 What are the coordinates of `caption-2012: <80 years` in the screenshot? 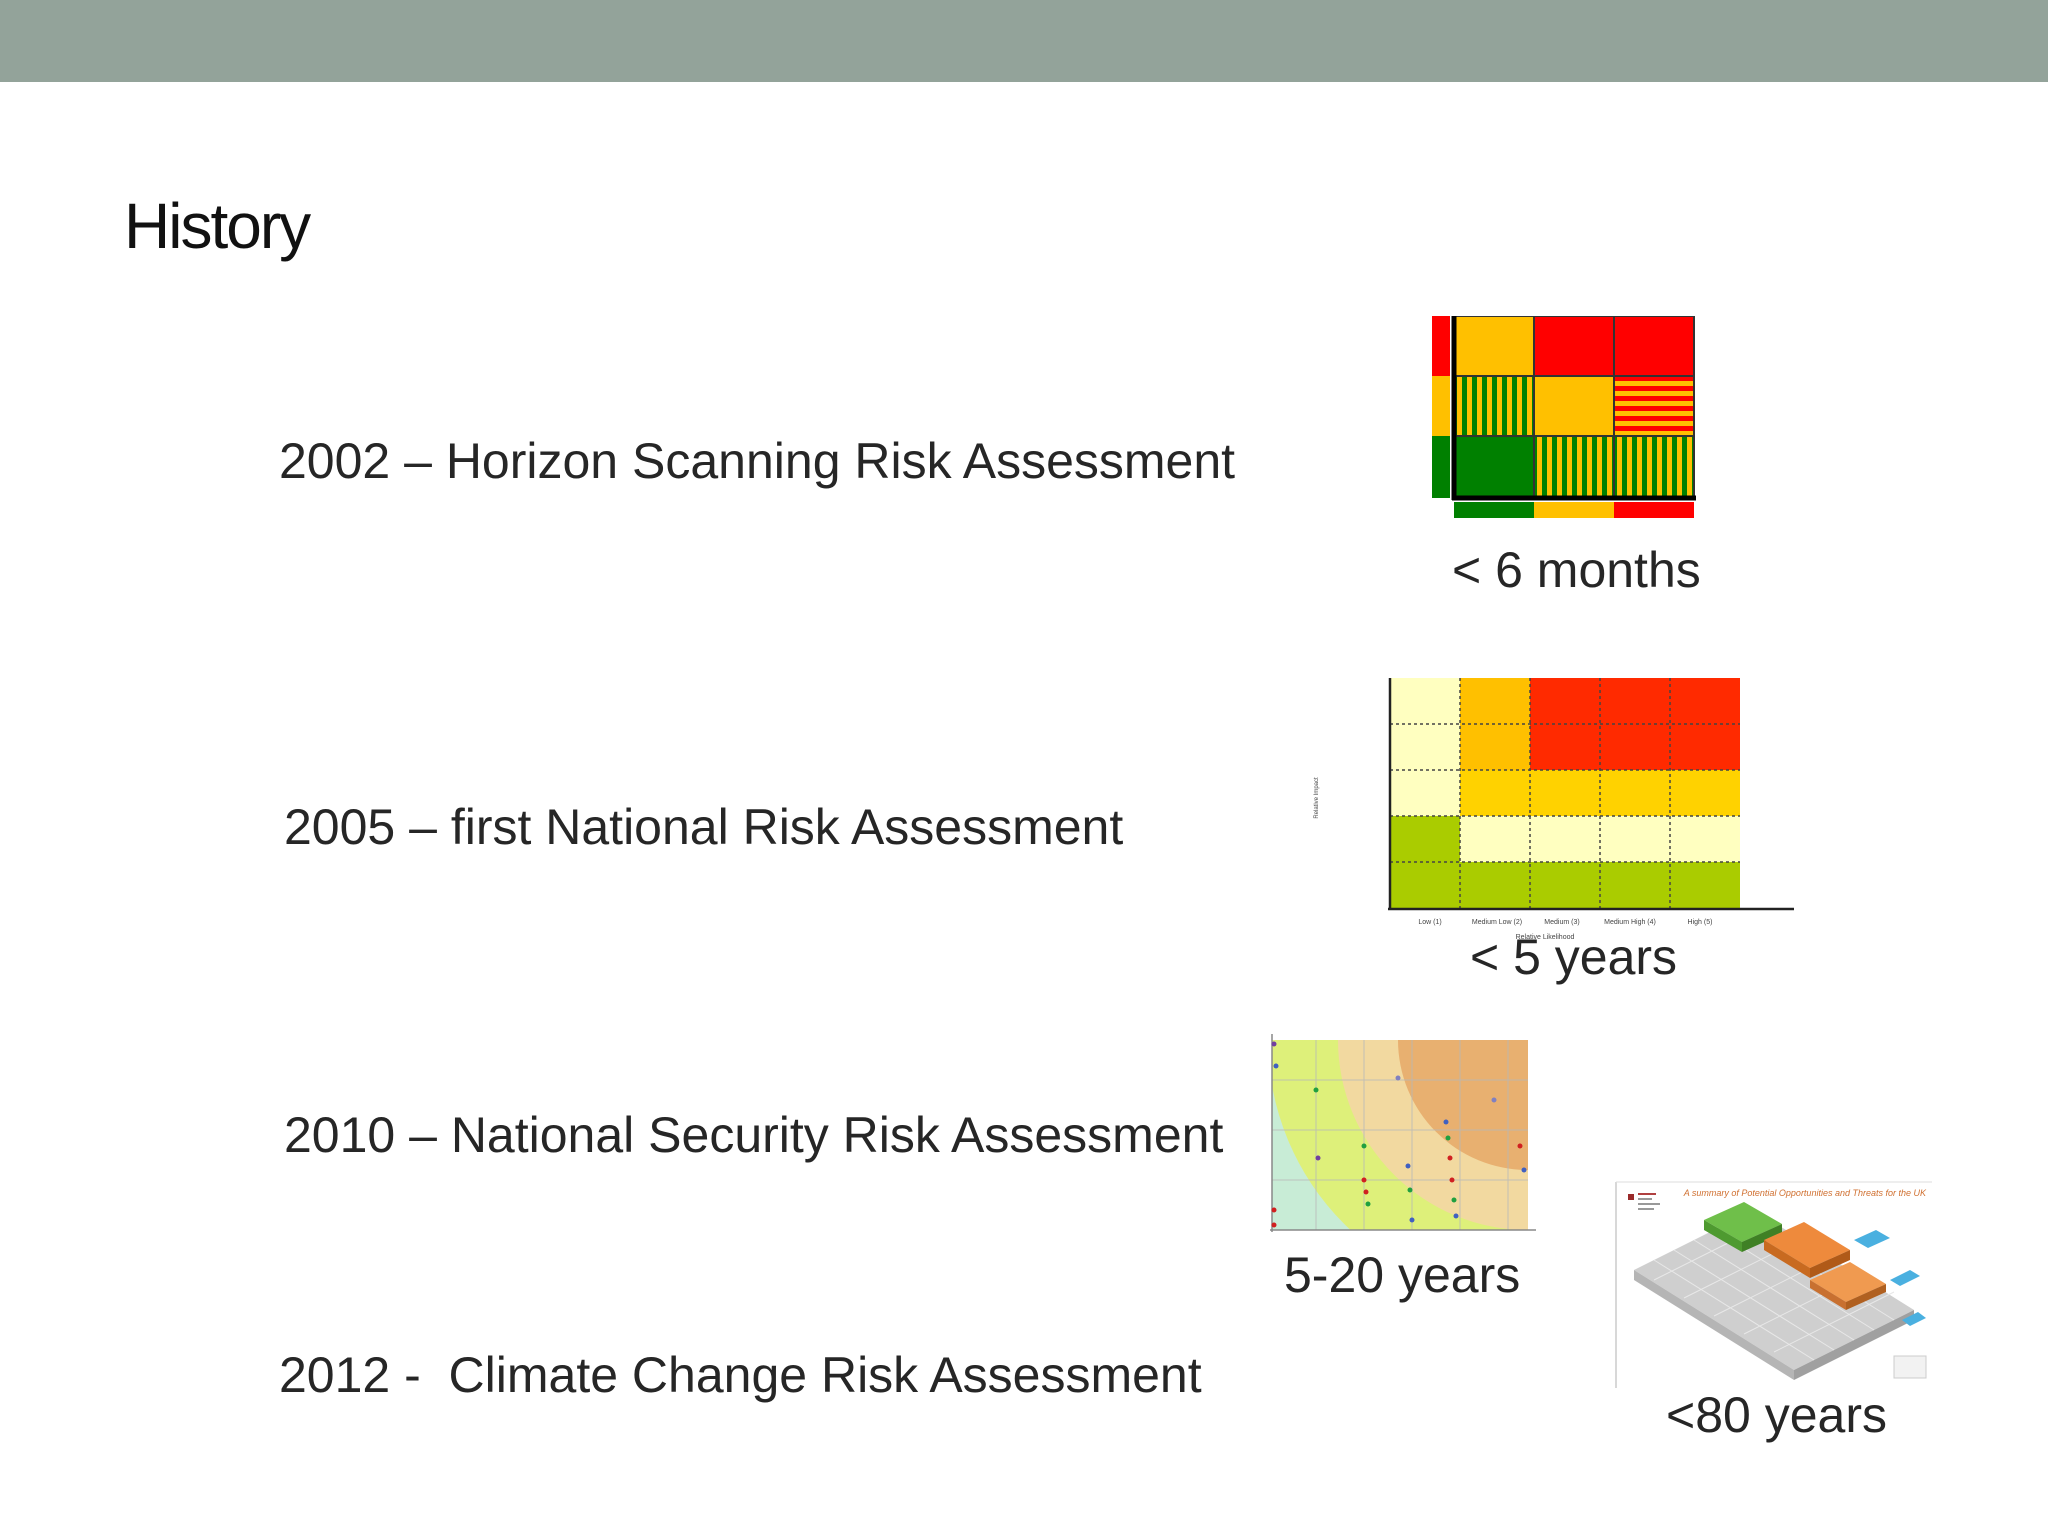 It's located at (1776, 1415).